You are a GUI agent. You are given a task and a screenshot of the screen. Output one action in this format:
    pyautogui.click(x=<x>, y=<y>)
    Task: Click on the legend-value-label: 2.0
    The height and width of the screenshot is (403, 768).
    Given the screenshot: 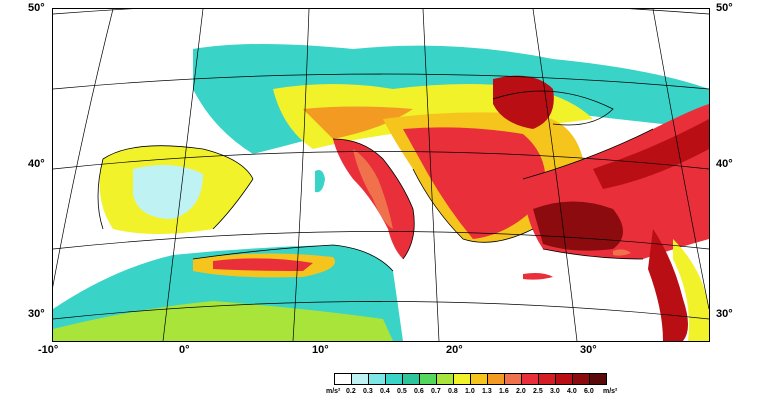 What is the action you would take?
    pyautogui.click(x=521, y=391)
    